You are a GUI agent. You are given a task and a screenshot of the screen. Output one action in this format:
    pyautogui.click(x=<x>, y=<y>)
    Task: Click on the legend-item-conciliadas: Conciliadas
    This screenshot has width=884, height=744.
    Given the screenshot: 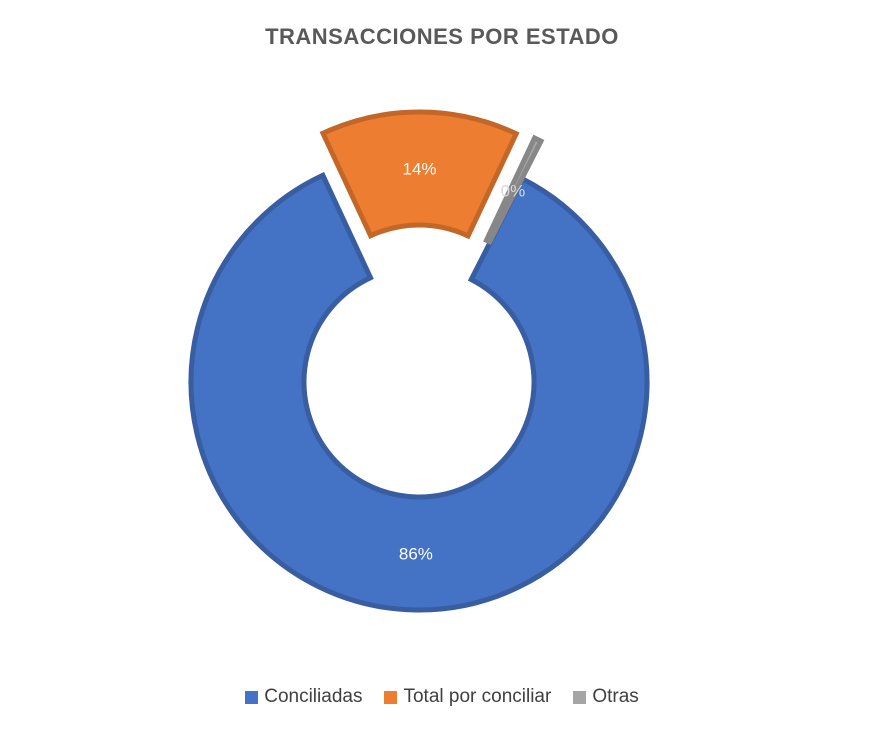 What is the action you would take?
    pyautogui.click(x=303, y=697)
    